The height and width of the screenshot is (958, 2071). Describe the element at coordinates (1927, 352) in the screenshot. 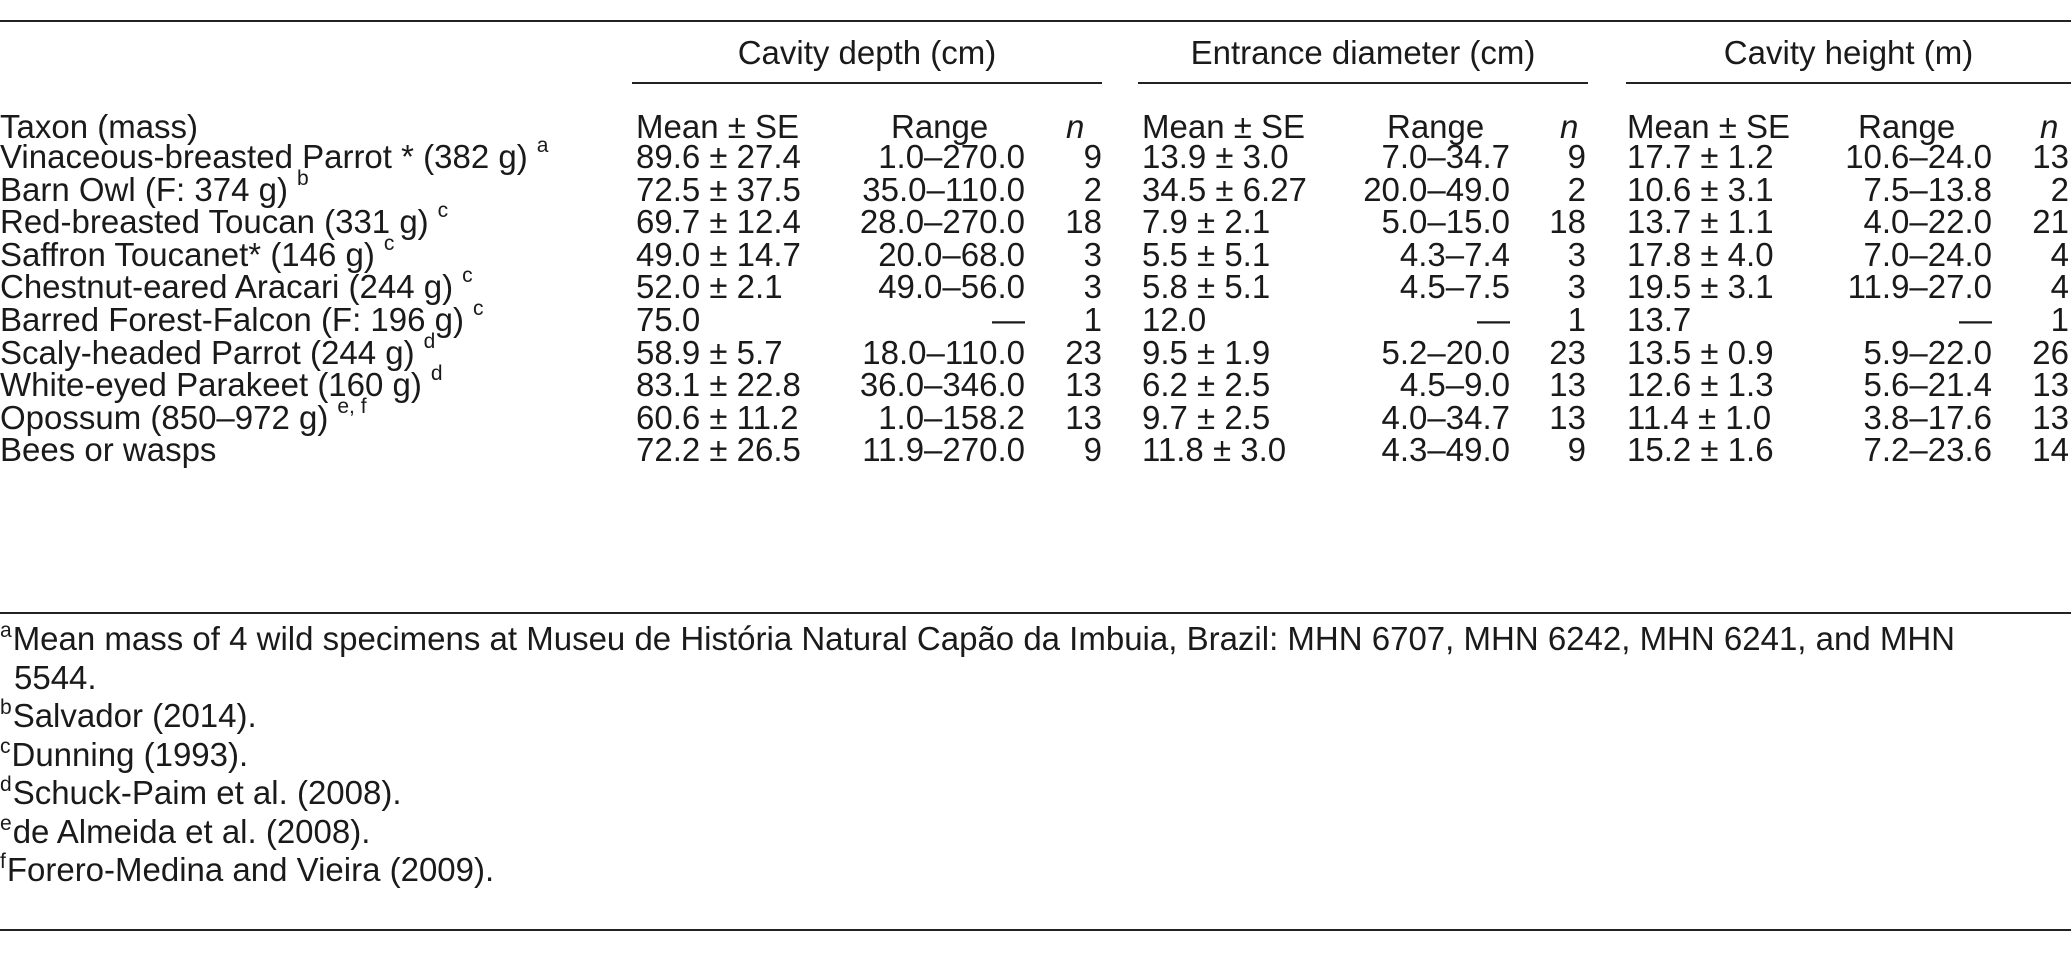

I see `hgt-range-cell: 5.9–22.0` at that location.